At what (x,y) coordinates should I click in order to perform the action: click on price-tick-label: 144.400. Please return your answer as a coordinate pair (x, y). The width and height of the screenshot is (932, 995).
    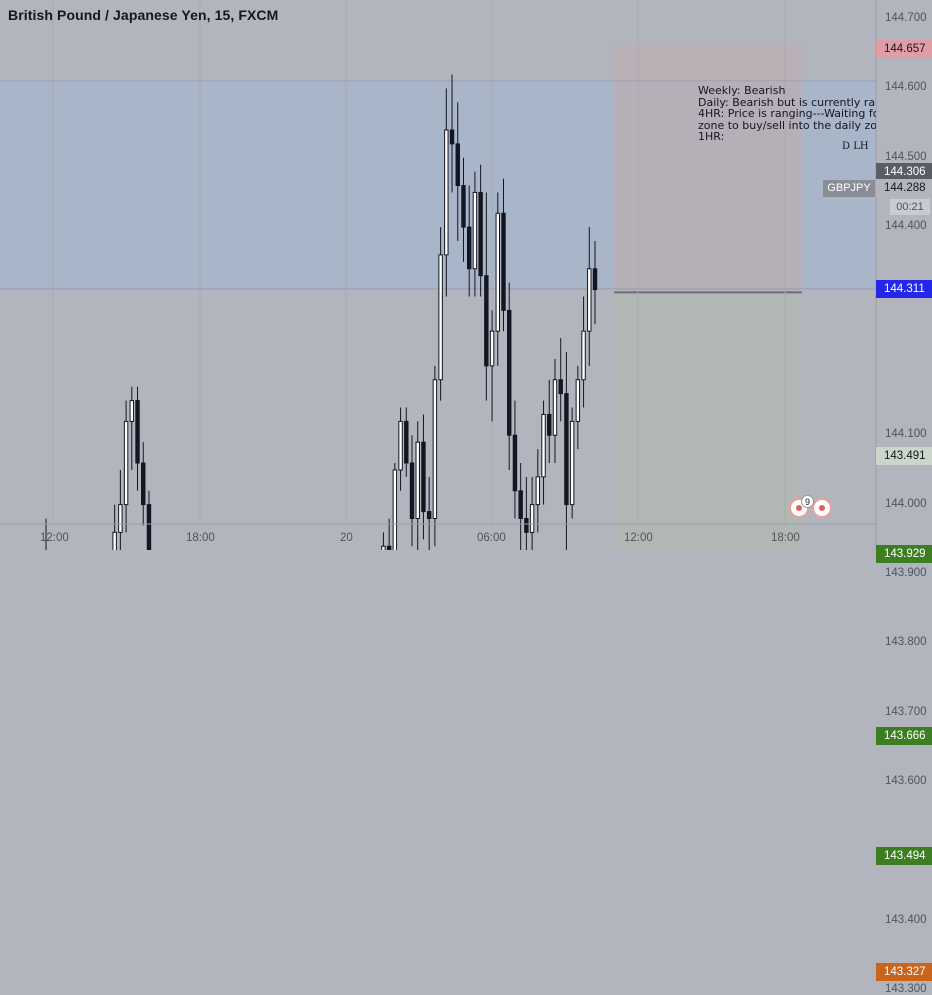
    Looking at the image, I should click on (906, 226).